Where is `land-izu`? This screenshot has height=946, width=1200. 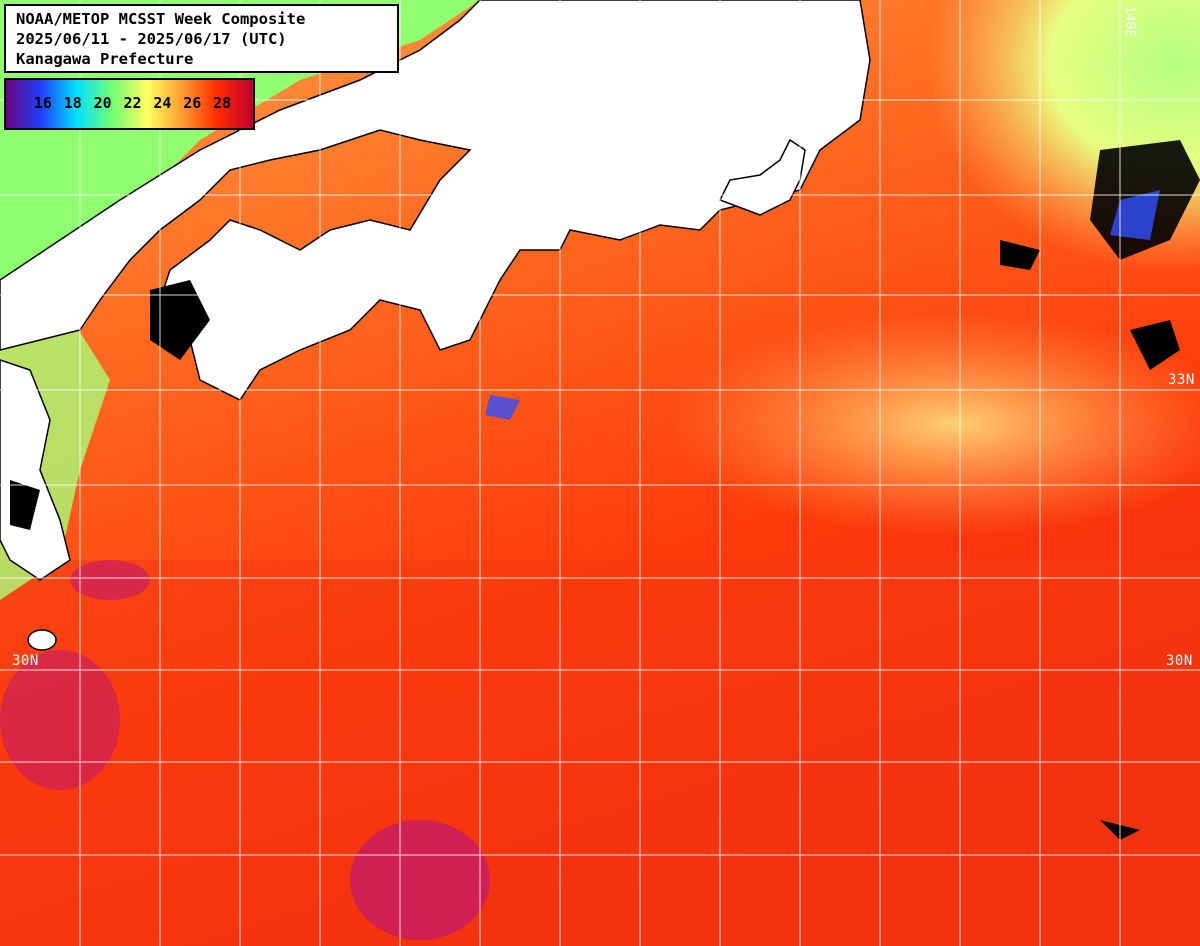
land-izu is located at coordinates (762, 177).